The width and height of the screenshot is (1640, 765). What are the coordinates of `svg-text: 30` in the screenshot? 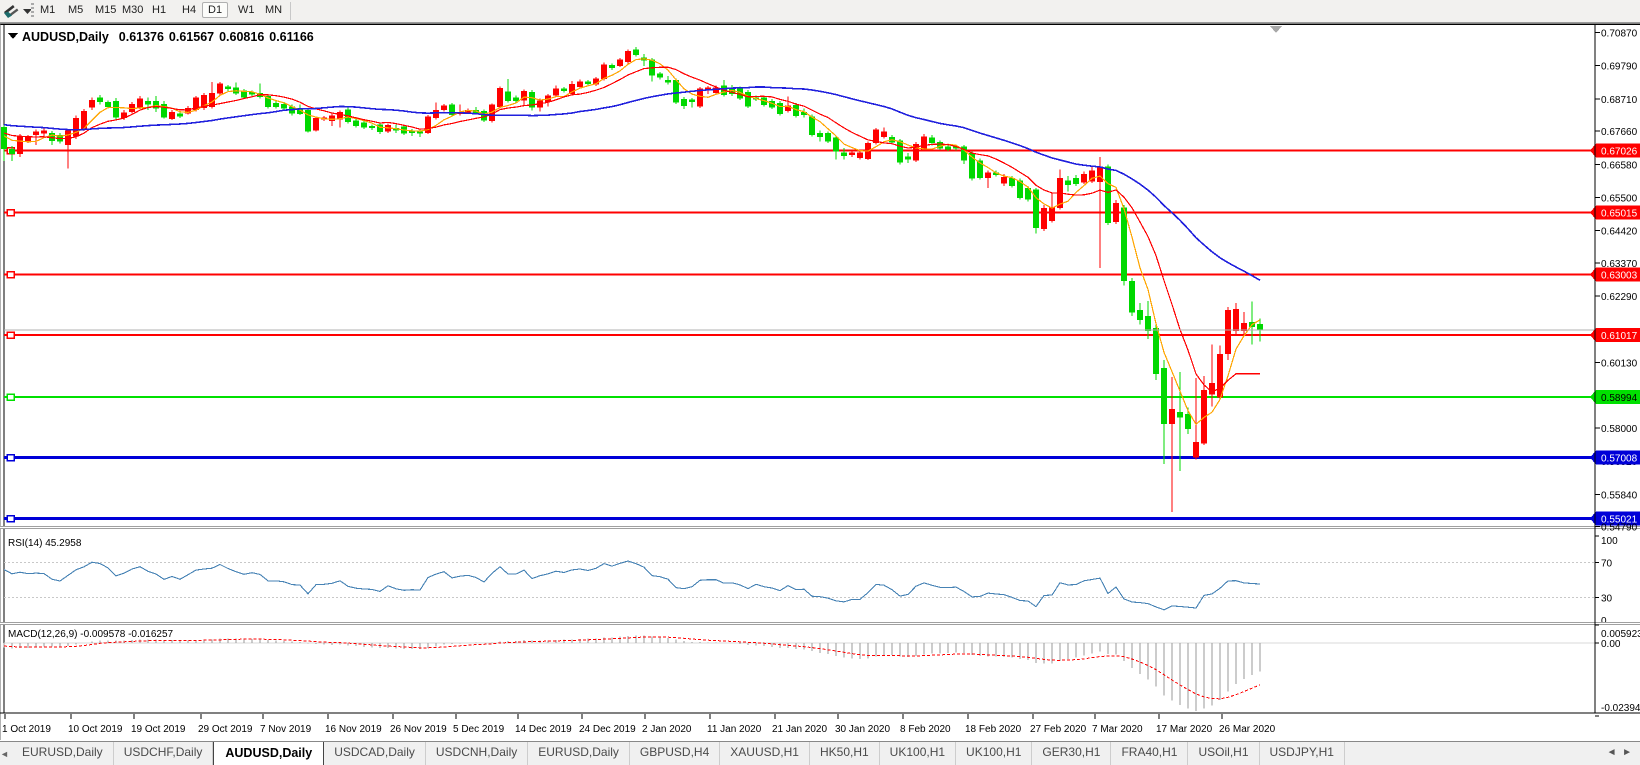 It's located at (1607, 599).